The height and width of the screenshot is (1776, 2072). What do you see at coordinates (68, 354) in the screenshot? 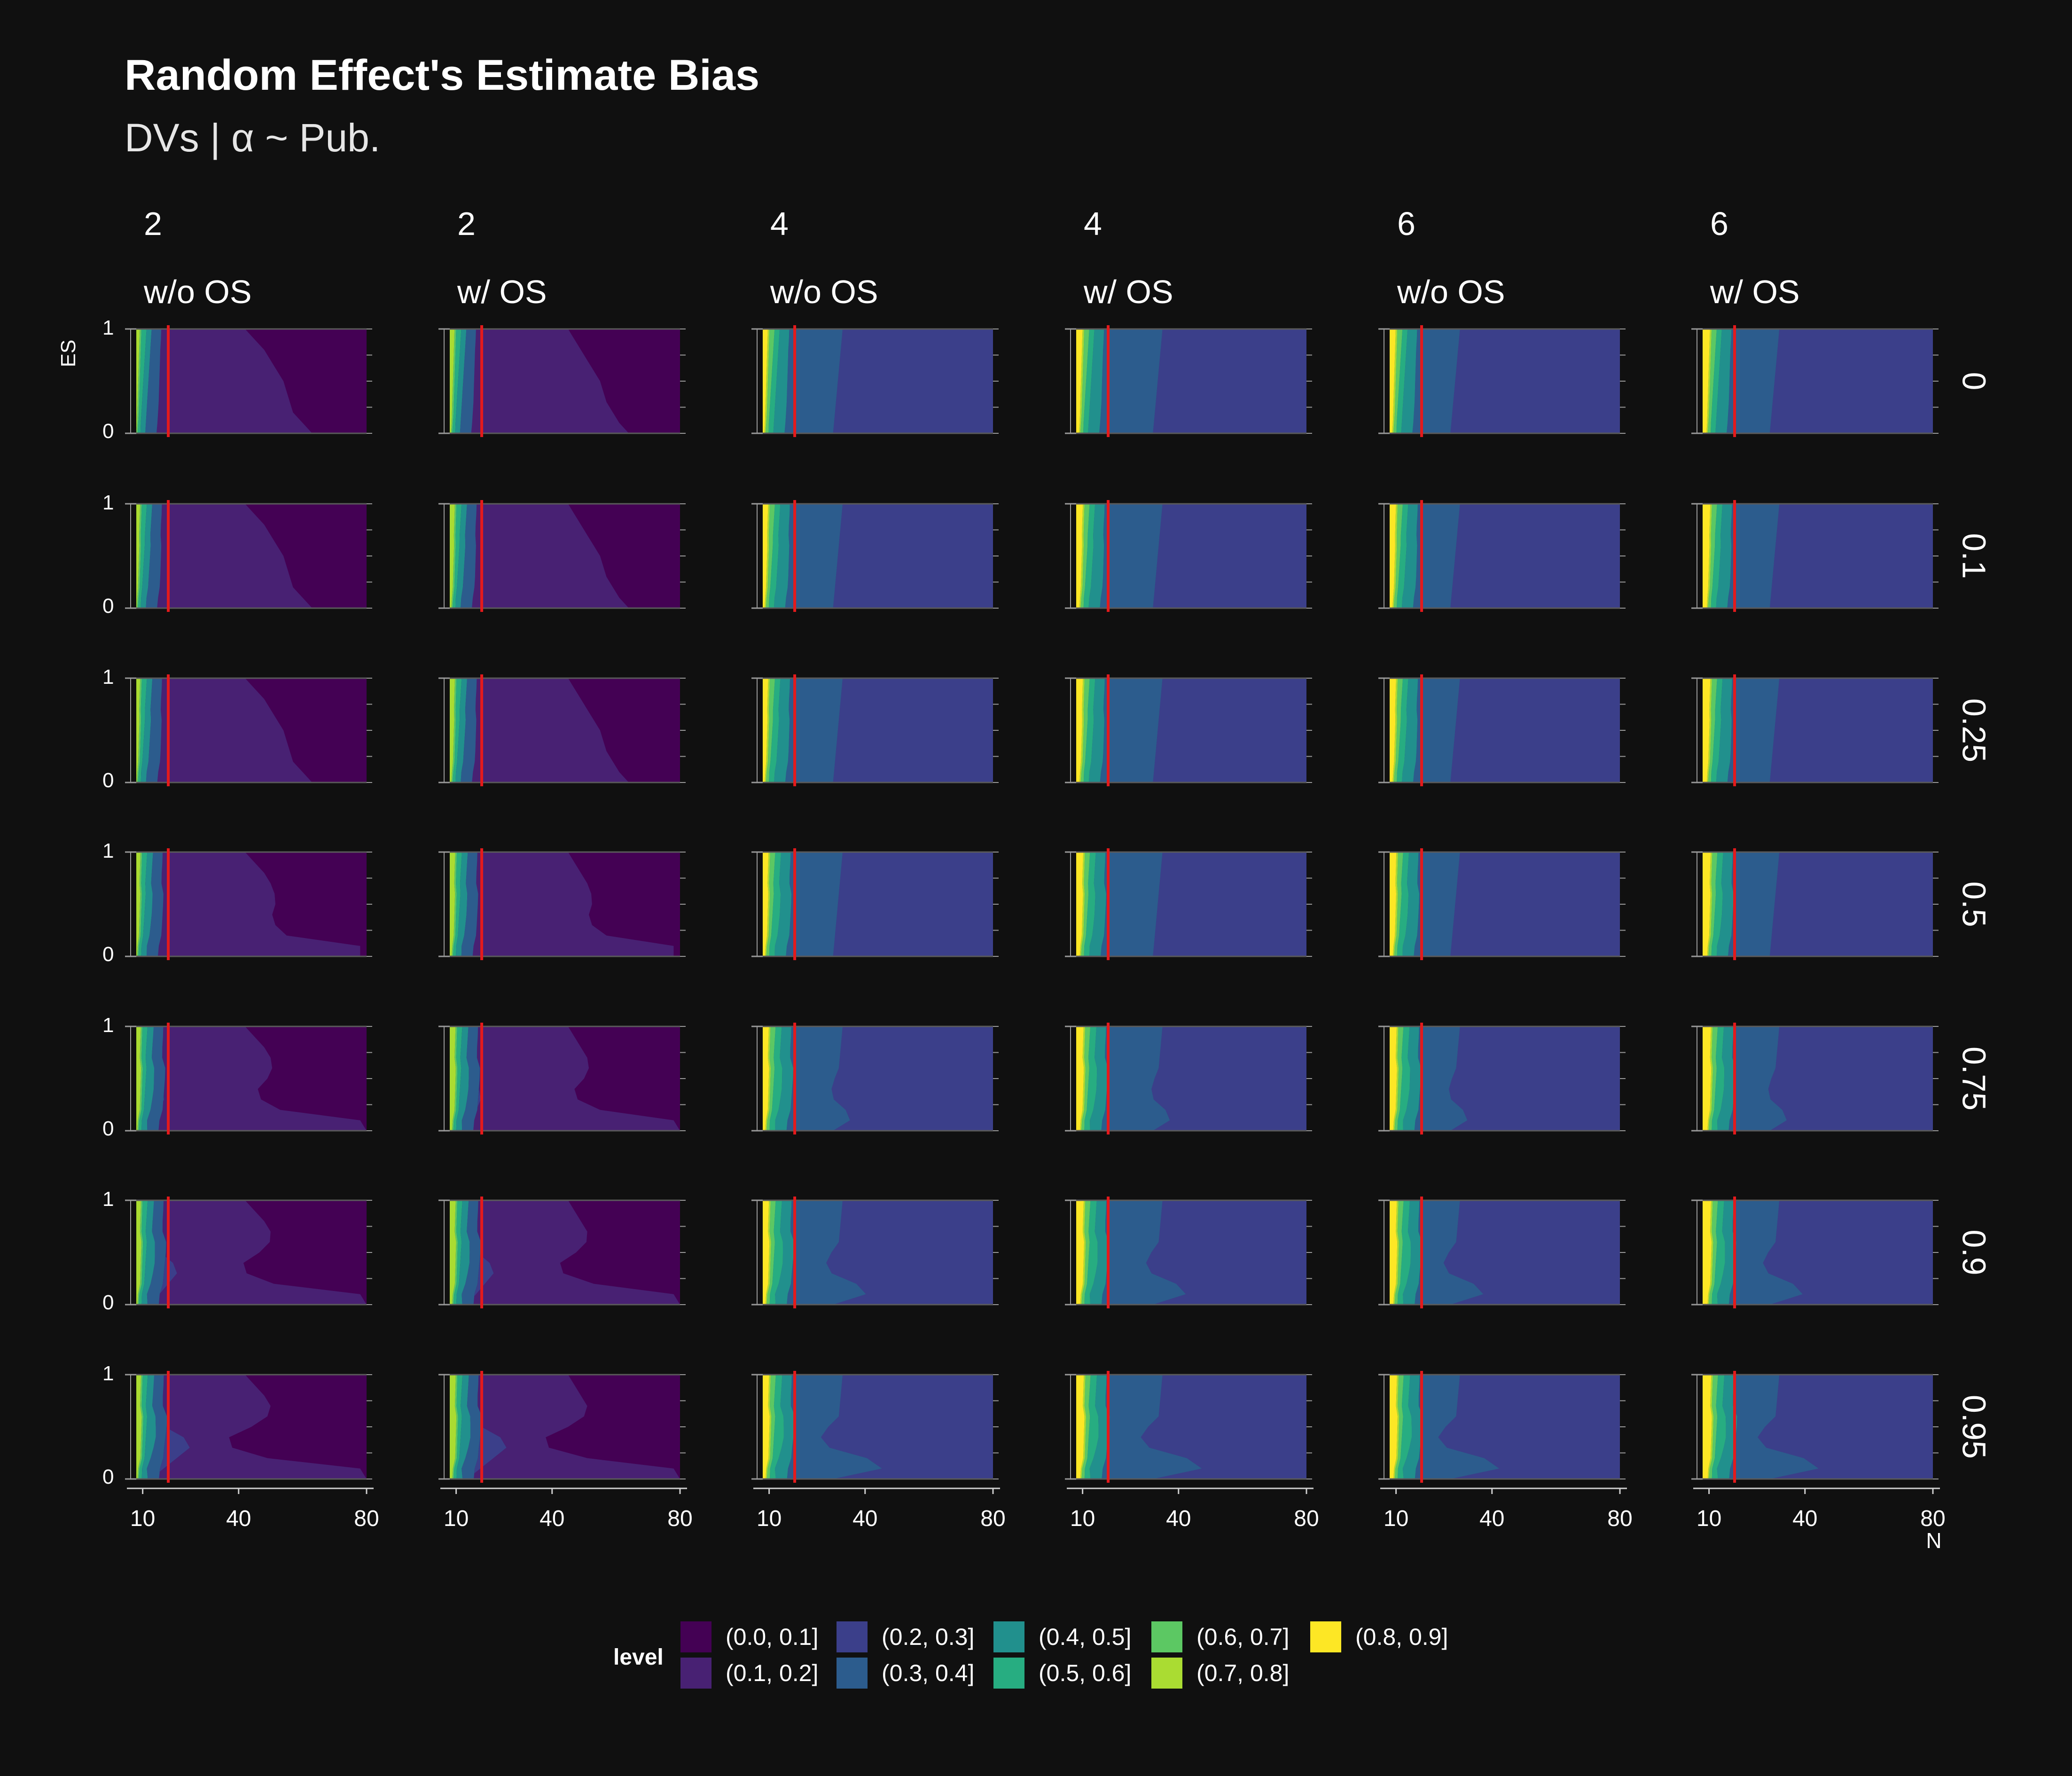
I see `y-axis-title: ES` at bounding box center [68, 354].